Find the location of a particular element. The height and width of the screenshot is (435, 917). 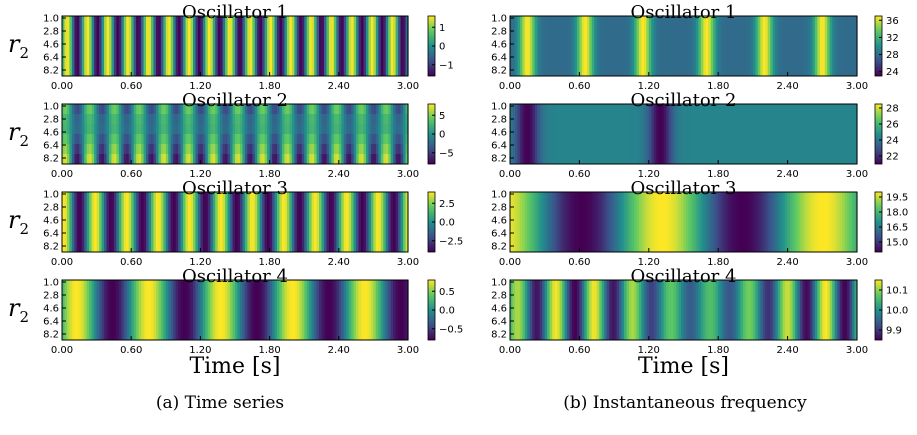

y-tick-label: 8.2 is located at coordinates (51, 247).